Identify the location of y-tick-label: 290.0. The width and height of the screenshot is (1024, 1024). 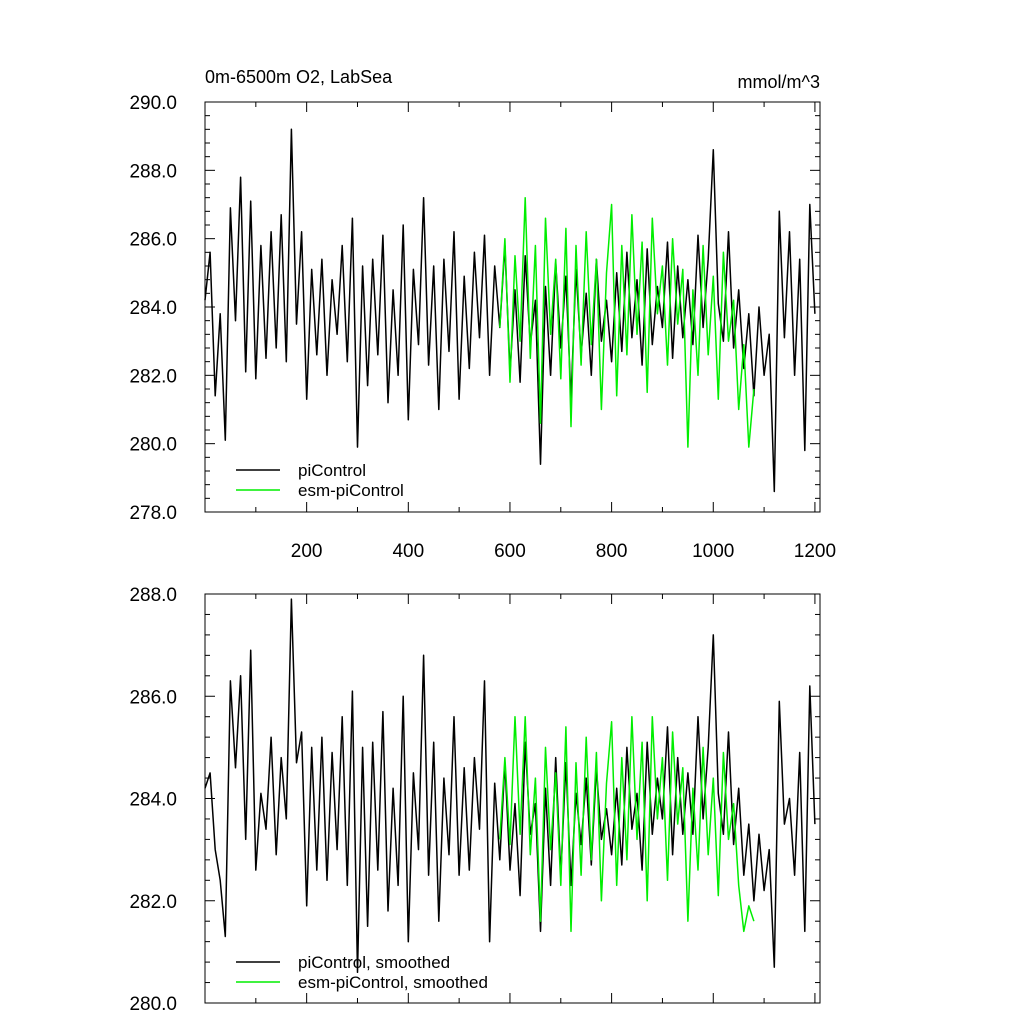
(153, 103).